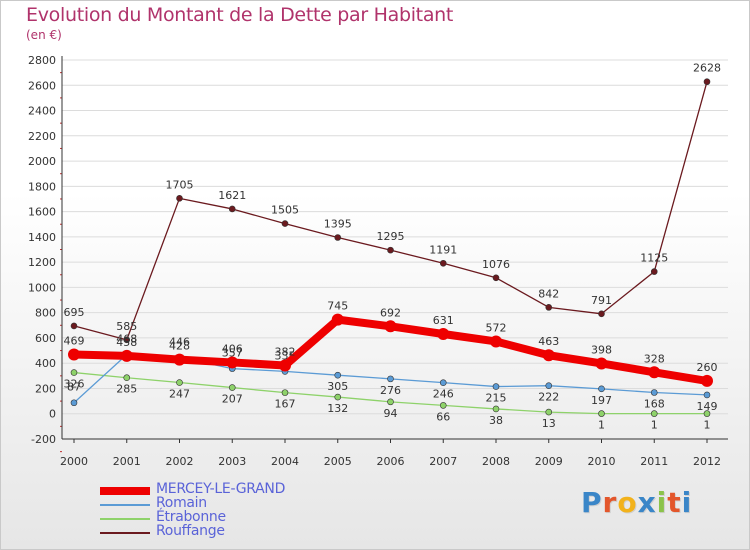 The height and width of the screenshot is (550, 750). What do you see at coordinates (337, 408) in the screenshot?
I see `data-label: 132` at bounding box center [337, 408].